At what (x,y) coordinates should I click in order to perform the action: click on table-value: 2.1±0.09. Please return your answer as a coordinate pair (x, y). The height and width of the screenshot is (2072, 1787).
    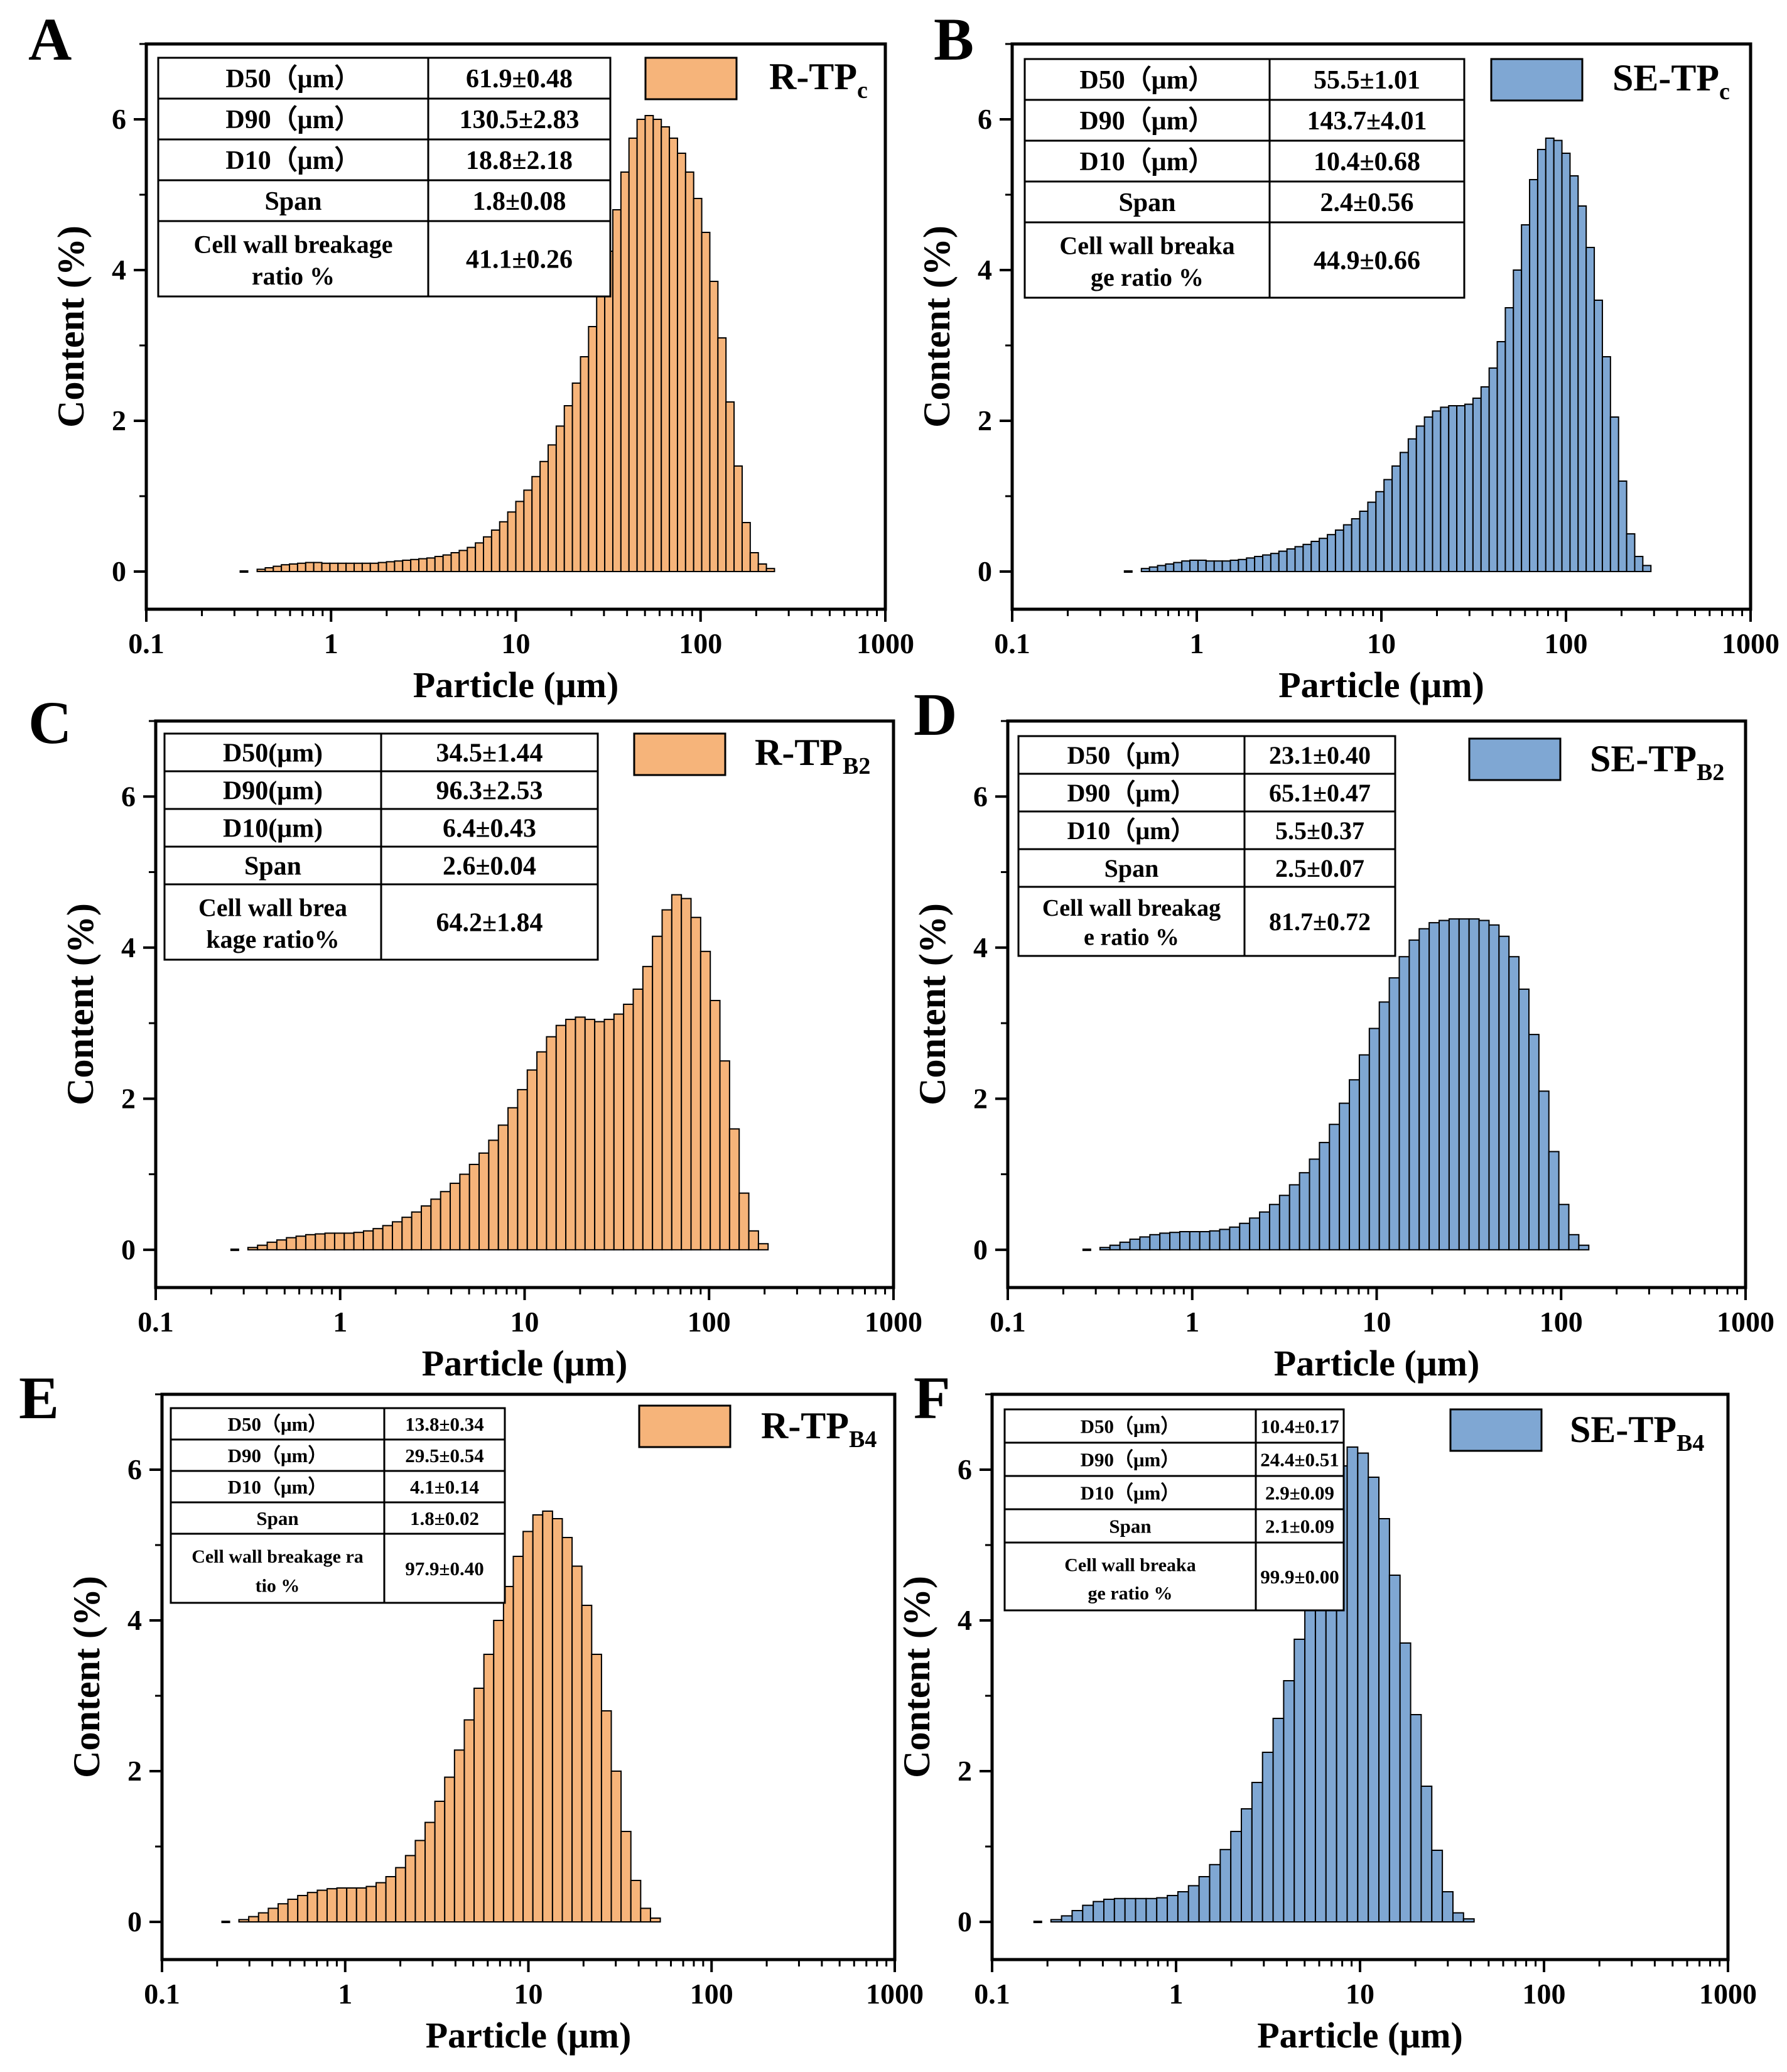
    Looking at the image, I should click on (1299, 1526).